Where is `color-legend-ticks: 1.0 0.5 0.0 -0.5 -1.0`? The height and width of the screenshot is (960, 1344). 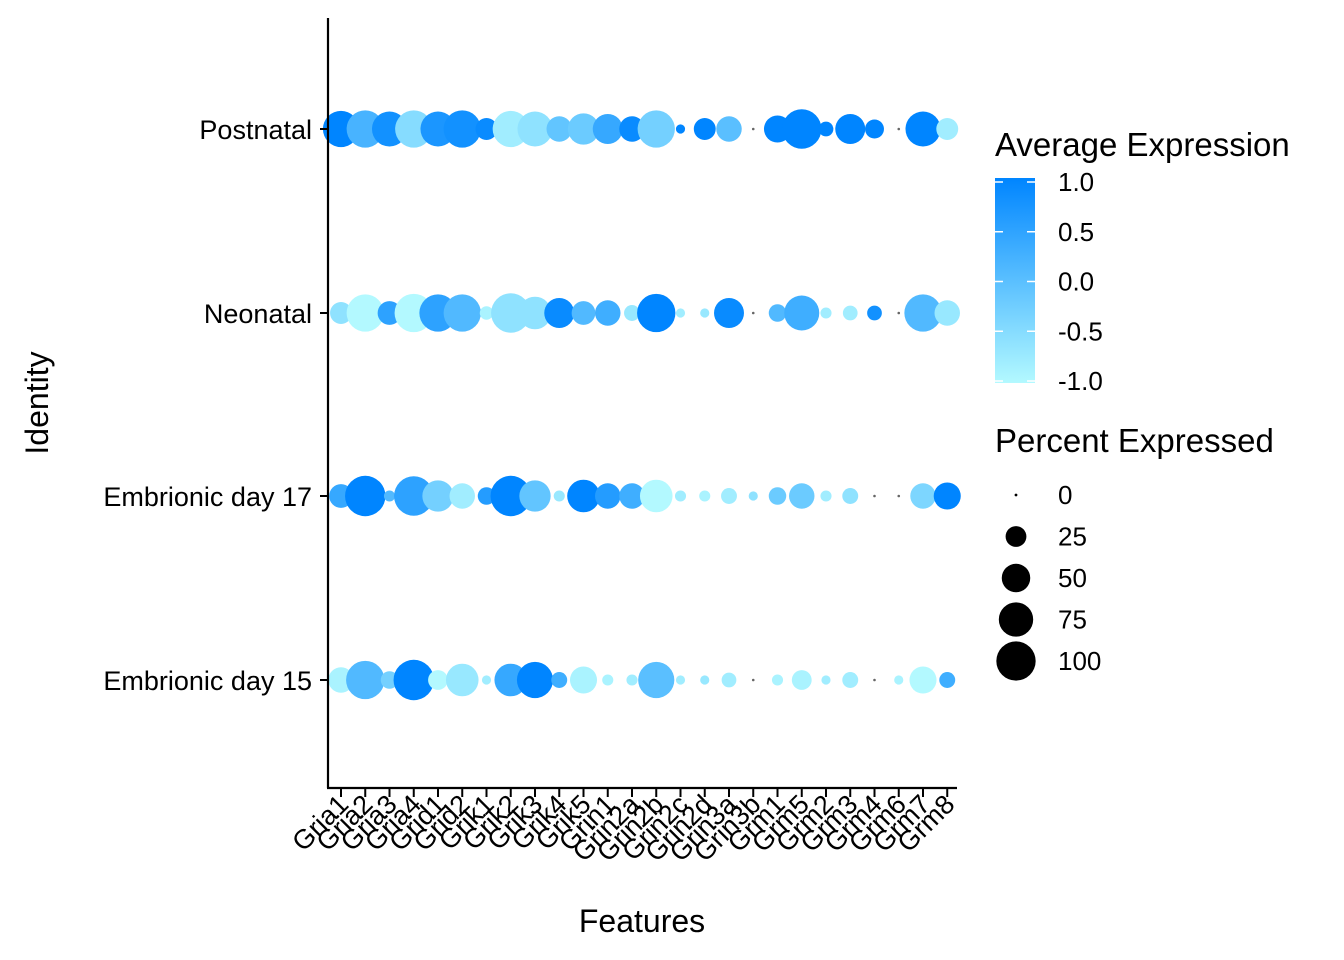
color-legend-ticks: 1.0 0.5 0.0 -0.5 -1.0 is located at coordinates (1049, 281).